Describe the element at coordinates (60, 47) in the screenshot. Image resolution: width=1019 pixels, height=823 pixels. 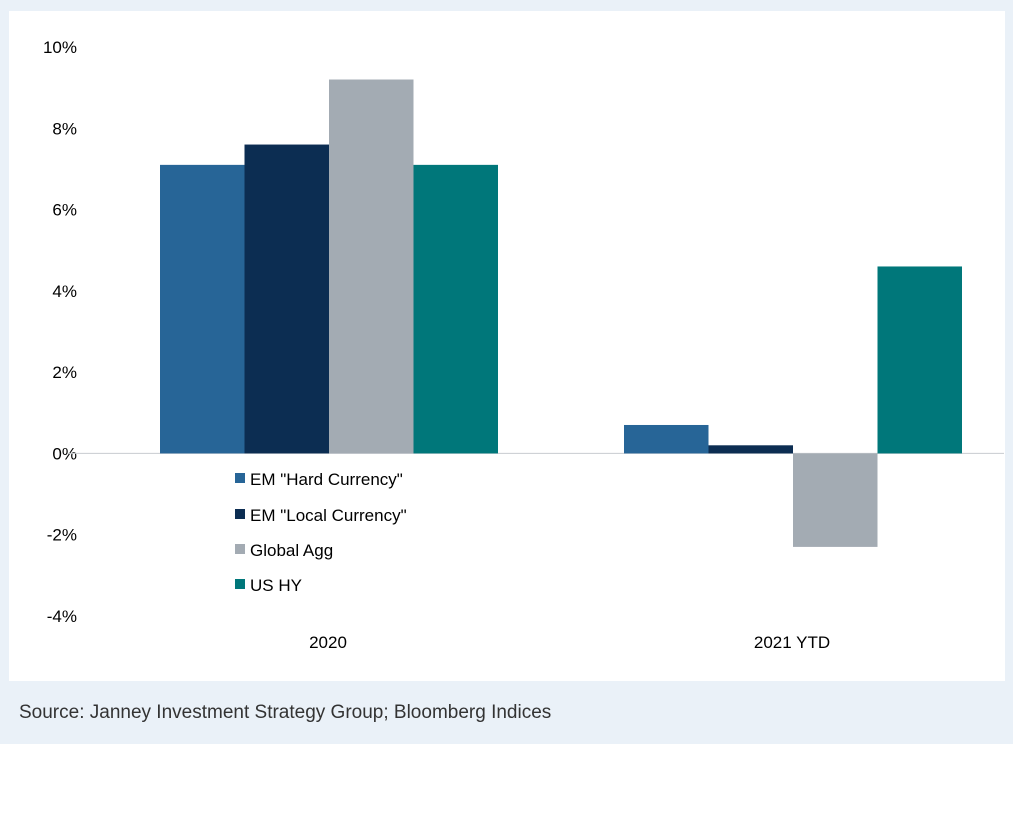
I see `y-tick-label: 10%` at that location.